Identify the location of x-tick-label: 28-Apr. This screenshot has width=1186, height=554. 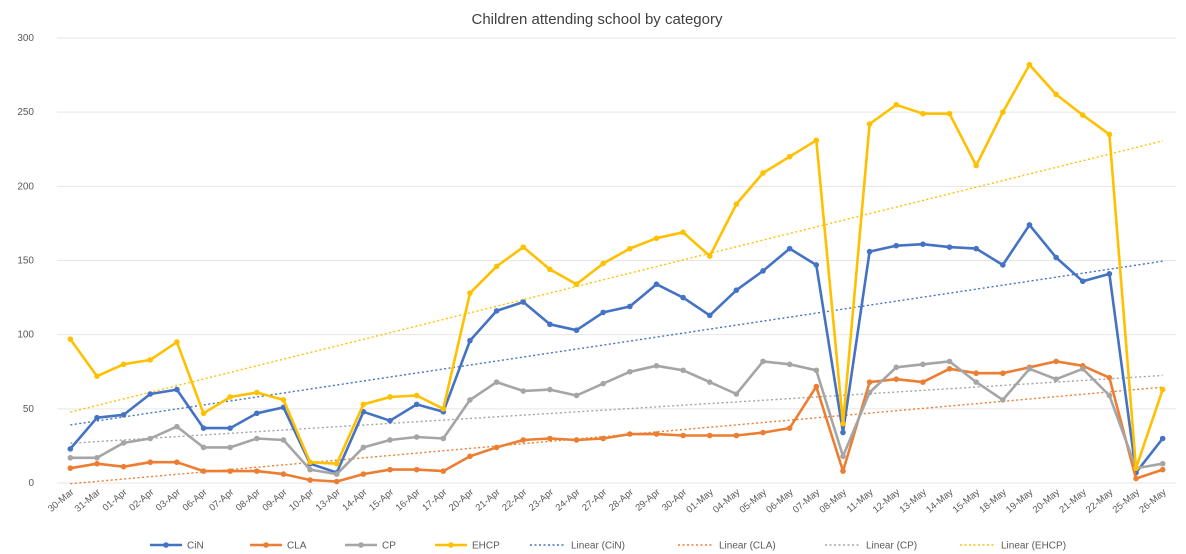
(621, 500).